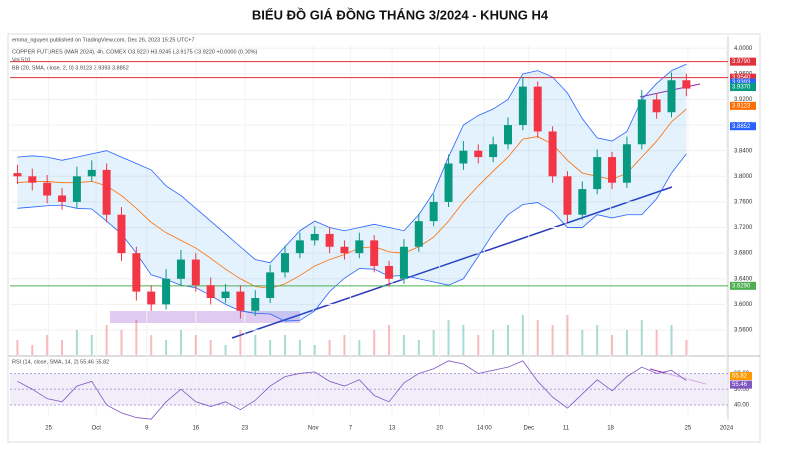  What do you see at coordinates (740, 385) in the screenshot?
I see `rsi-tag-label: 55.46` at bounding box center [740, 385].